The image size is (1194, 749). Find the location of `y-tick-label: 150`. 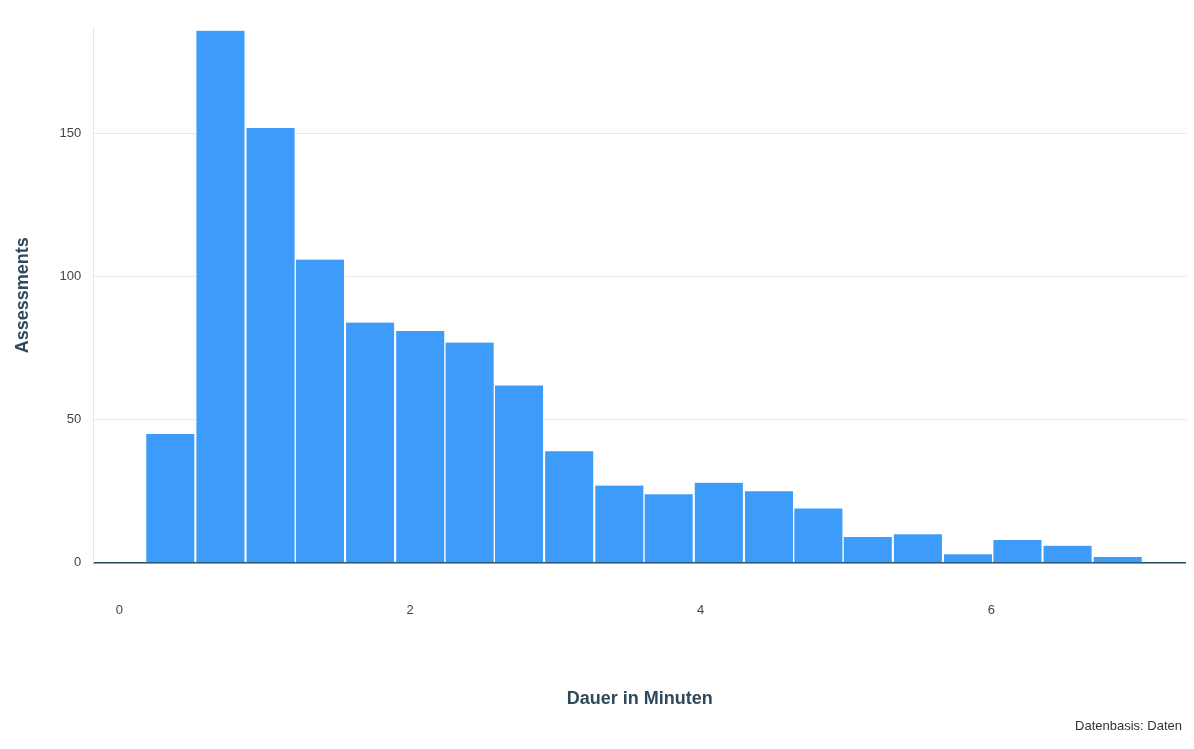

y-tick-label: 150 is located at coordinates (70, 133).